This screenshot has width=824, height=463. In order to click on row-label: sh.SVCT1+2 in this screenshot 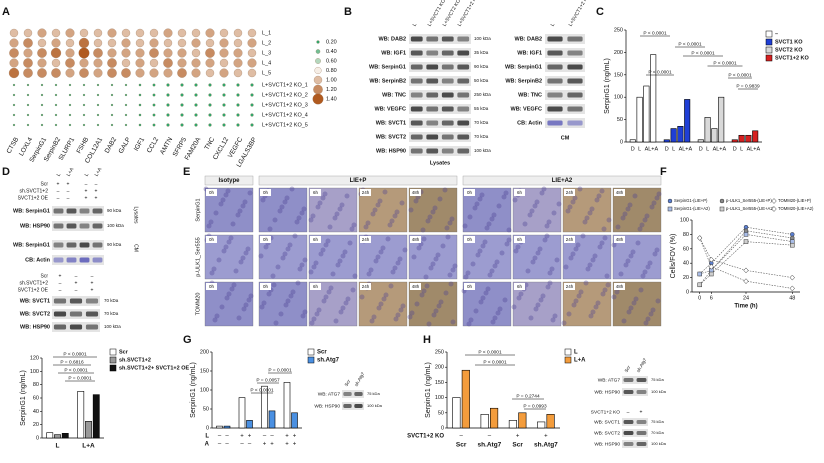, I will do `click(34, 283)`.